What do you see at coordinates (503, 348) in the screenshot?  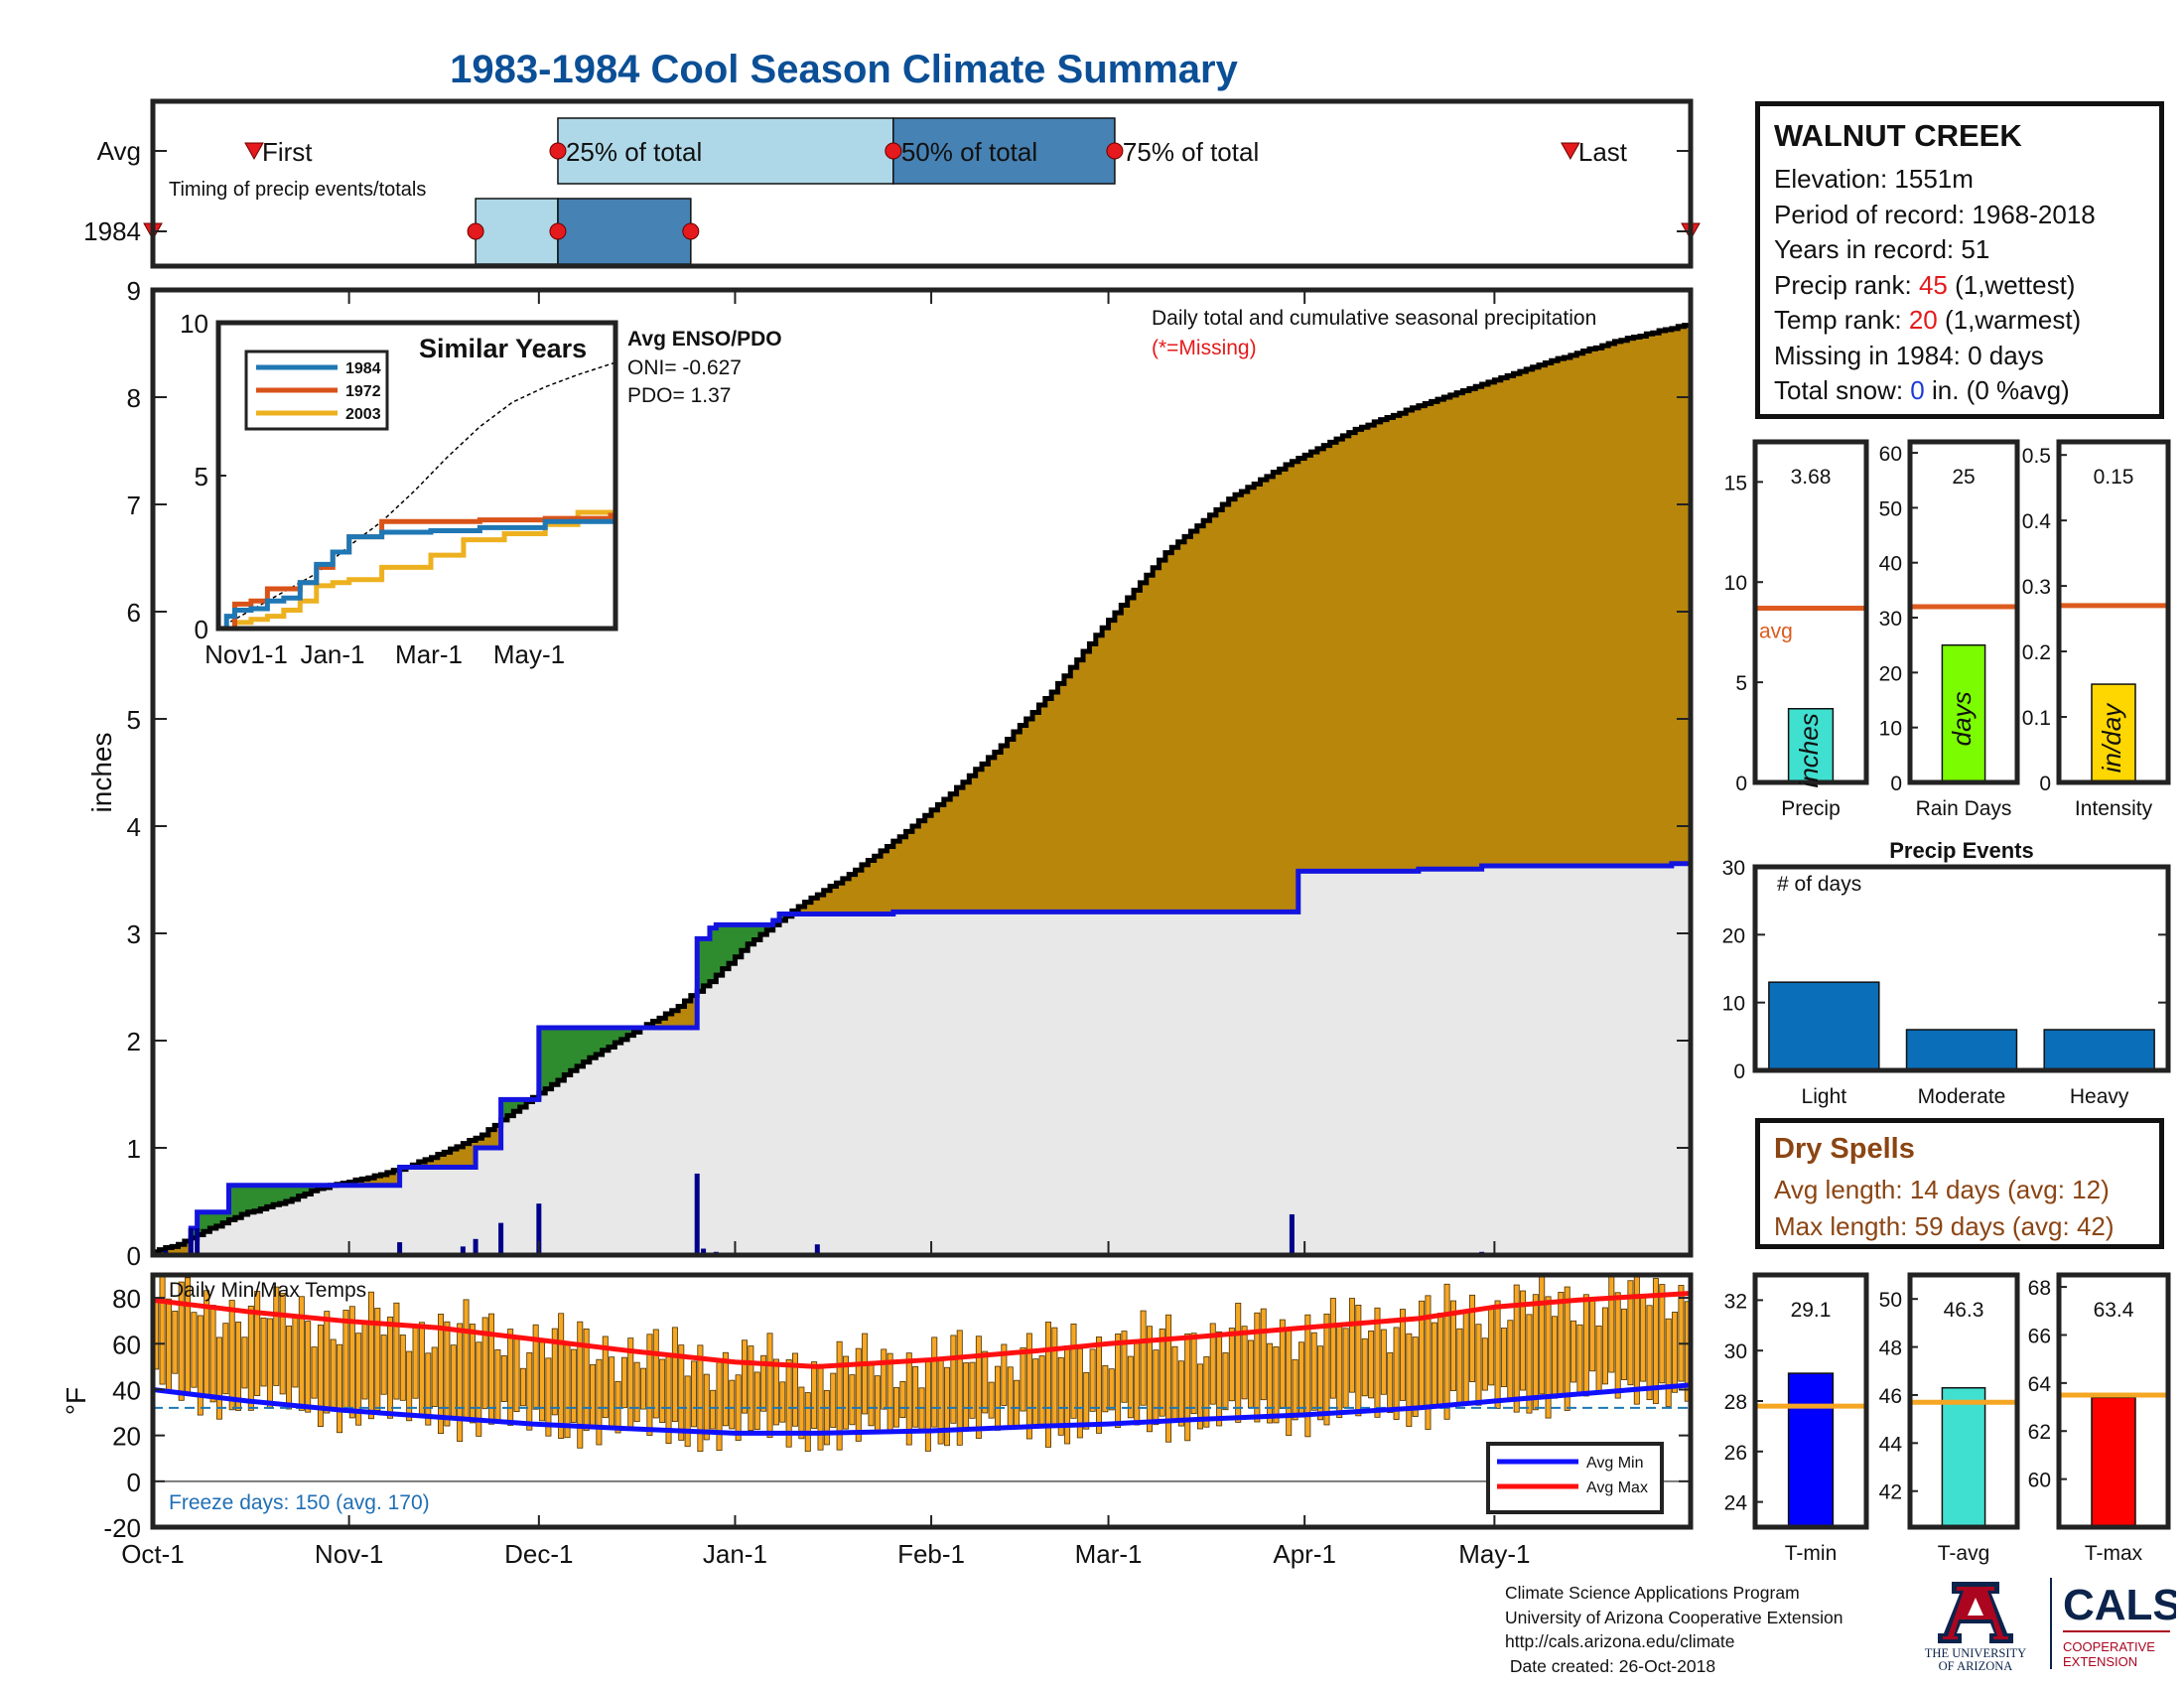 I see `similar-years-title: Similar Years` at bounding box center [503, 348].